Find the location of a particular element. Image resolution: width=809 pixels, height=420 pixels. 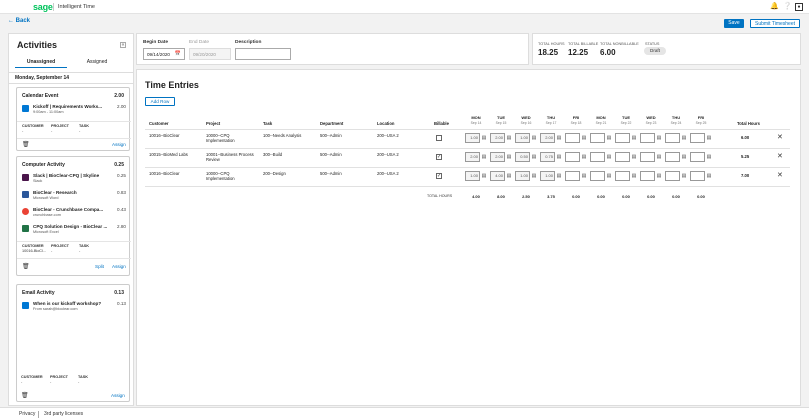

hours-input: 0.75 is located at coordinates (547, 157).